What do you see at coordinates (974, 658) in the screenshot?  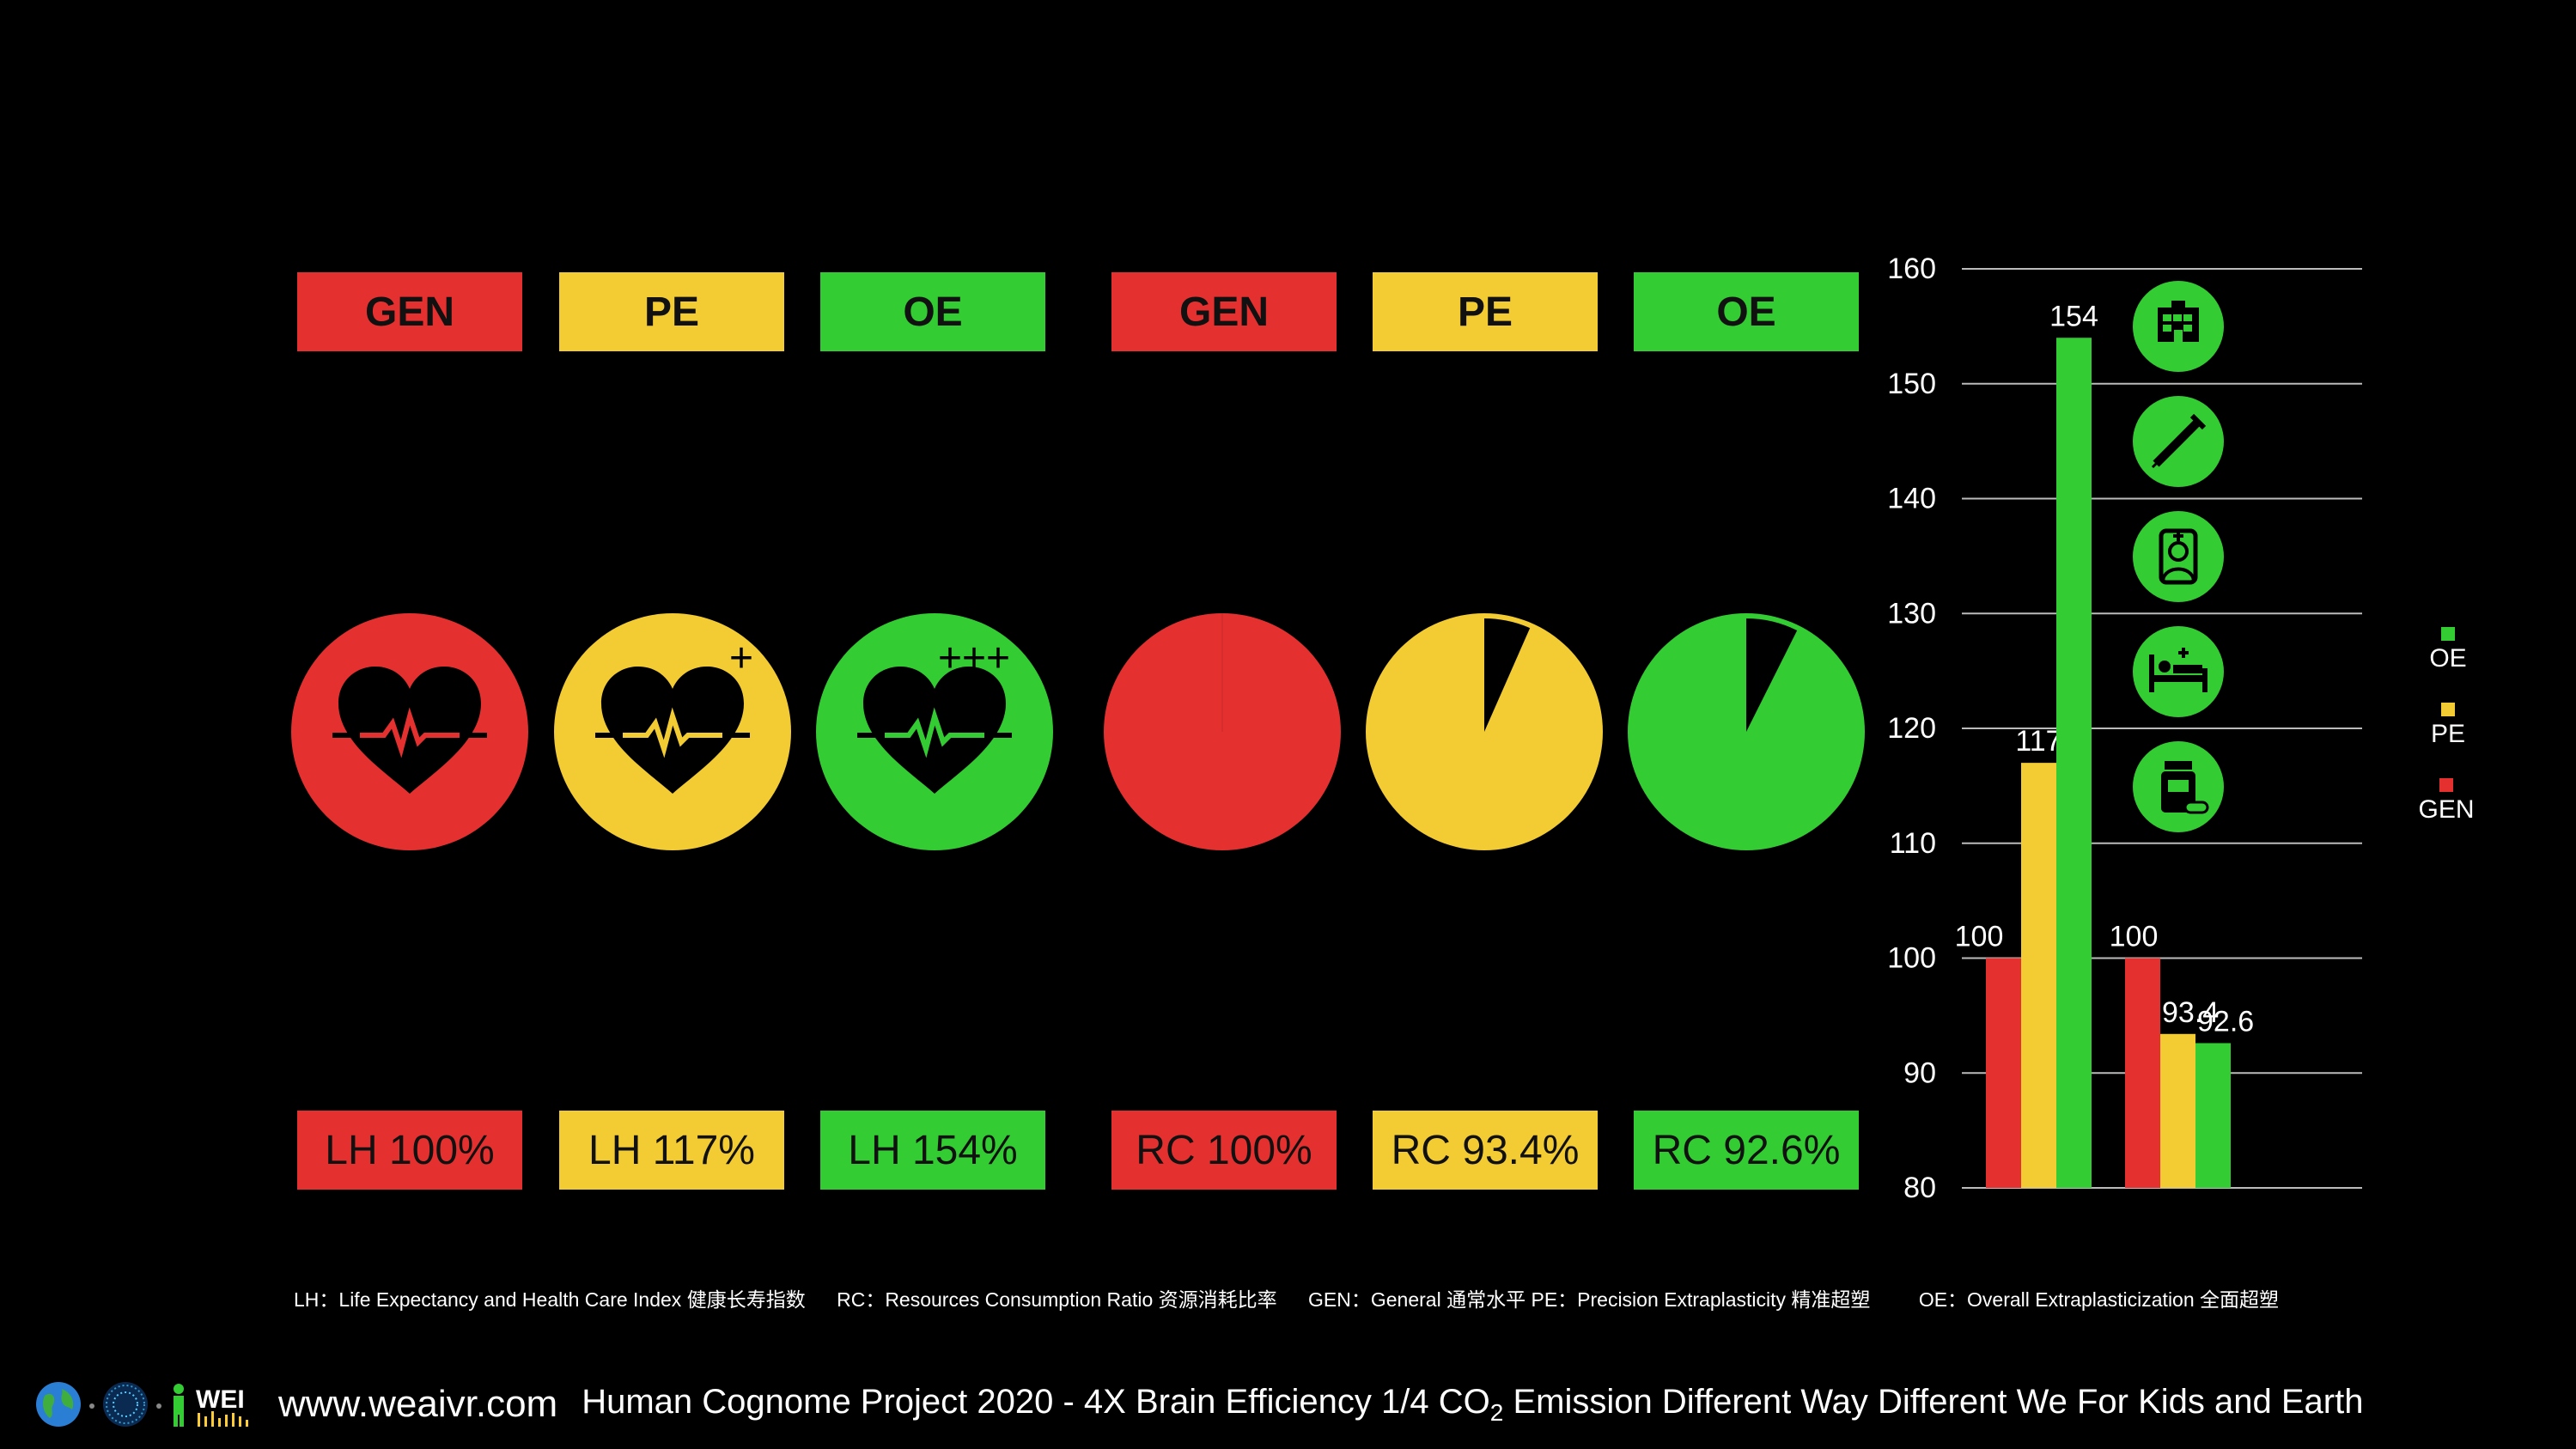 I see `plus-oe: +++` at bounding box center [974, 658].